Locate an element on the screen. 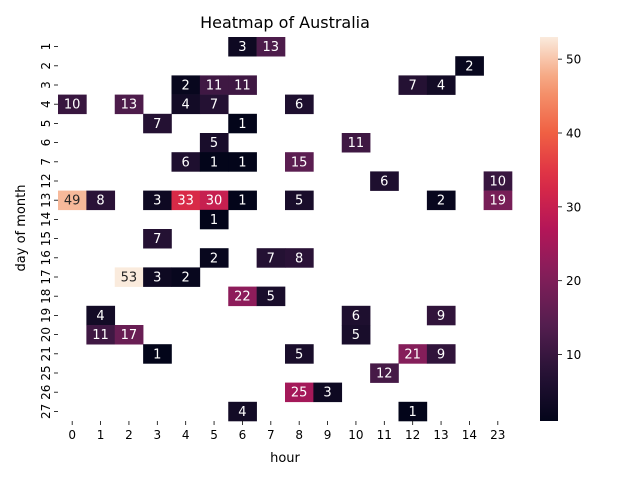 The image size is (640, 484). x-axis-ticks: 0 1 2 3 4 5 6 7 8 9 10 11 12 13 14 23 is located at coordinates (286, 431).